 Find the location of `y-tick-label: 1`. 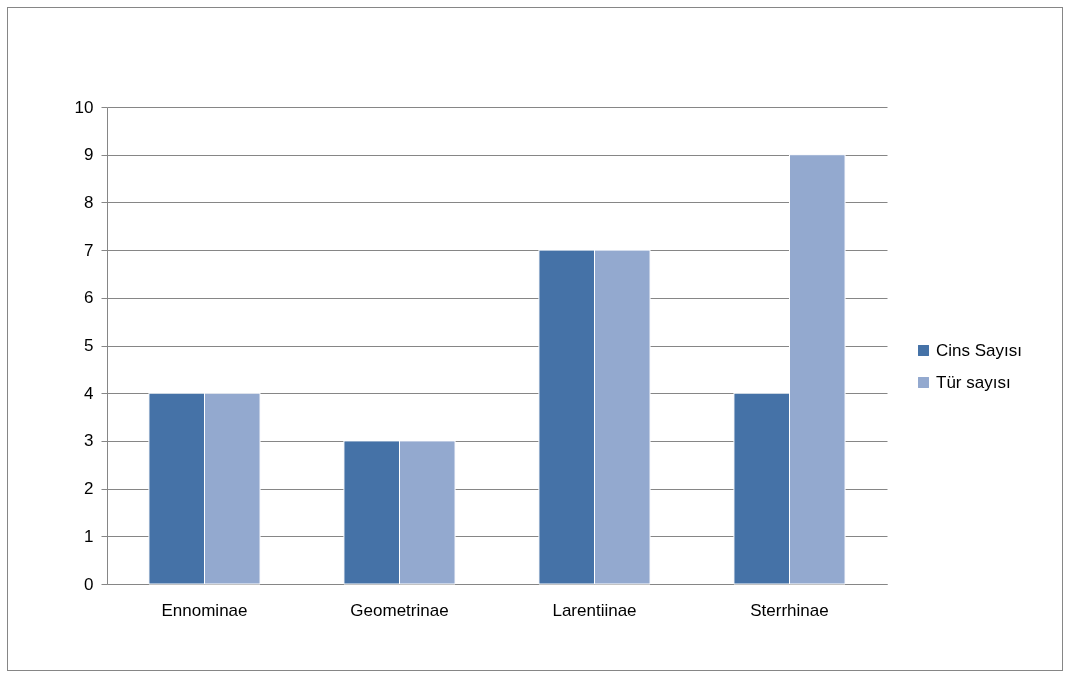

y-tick-label: 1 is located at coordinates (89, 536).